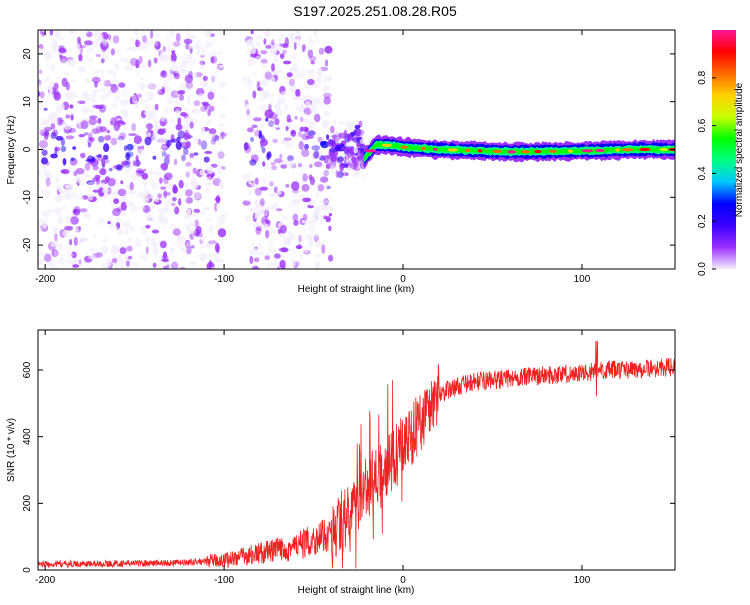  I want to click on colorbar-tick-label: 0.6, so click(702, 125).